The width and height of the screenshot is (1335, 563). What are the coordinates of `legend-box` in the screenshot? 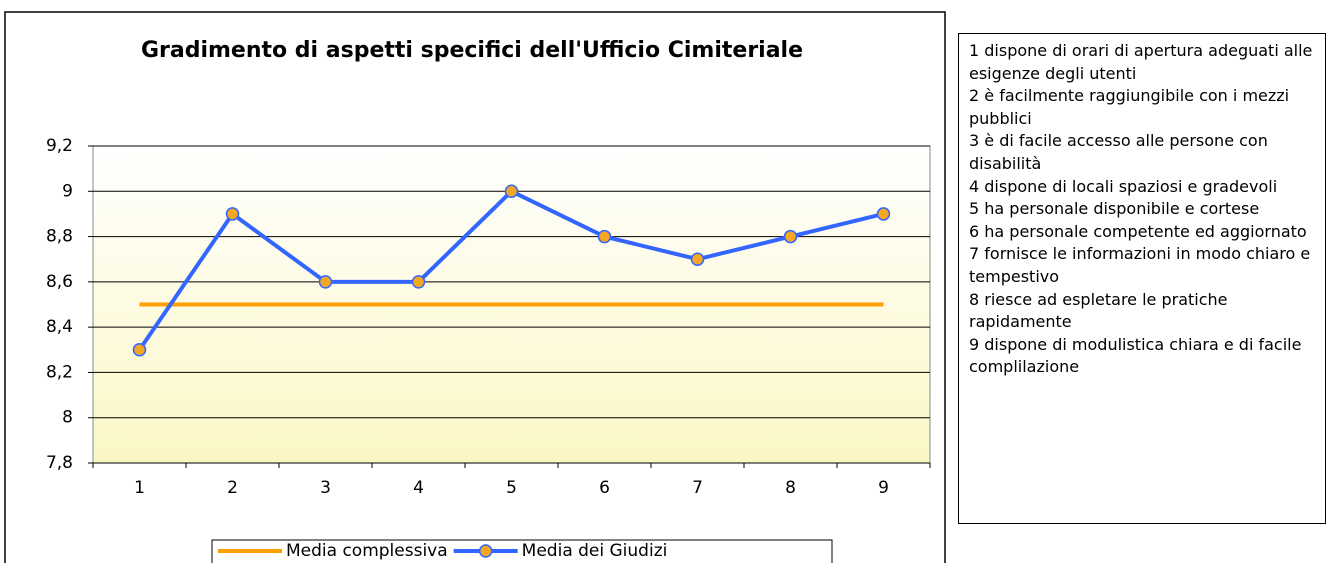 It's located at (522, 551).